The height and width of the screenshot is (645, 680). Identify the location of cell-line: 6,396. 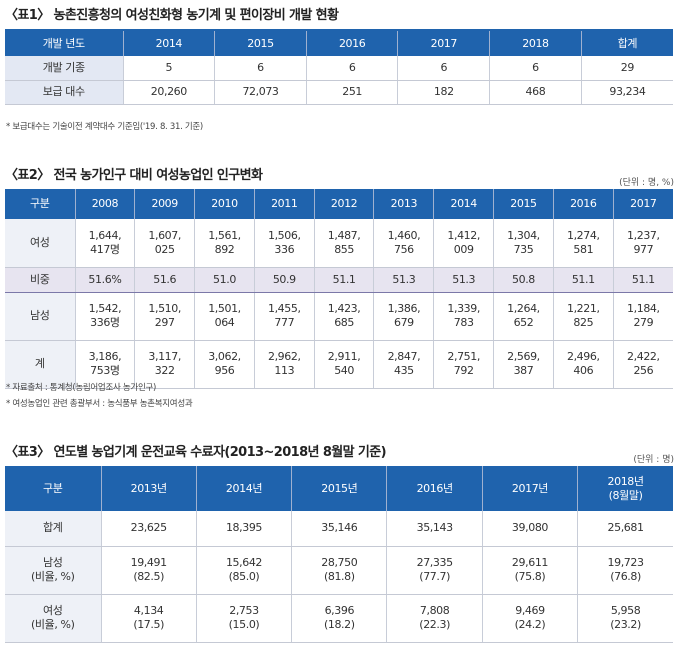
(339, 610).